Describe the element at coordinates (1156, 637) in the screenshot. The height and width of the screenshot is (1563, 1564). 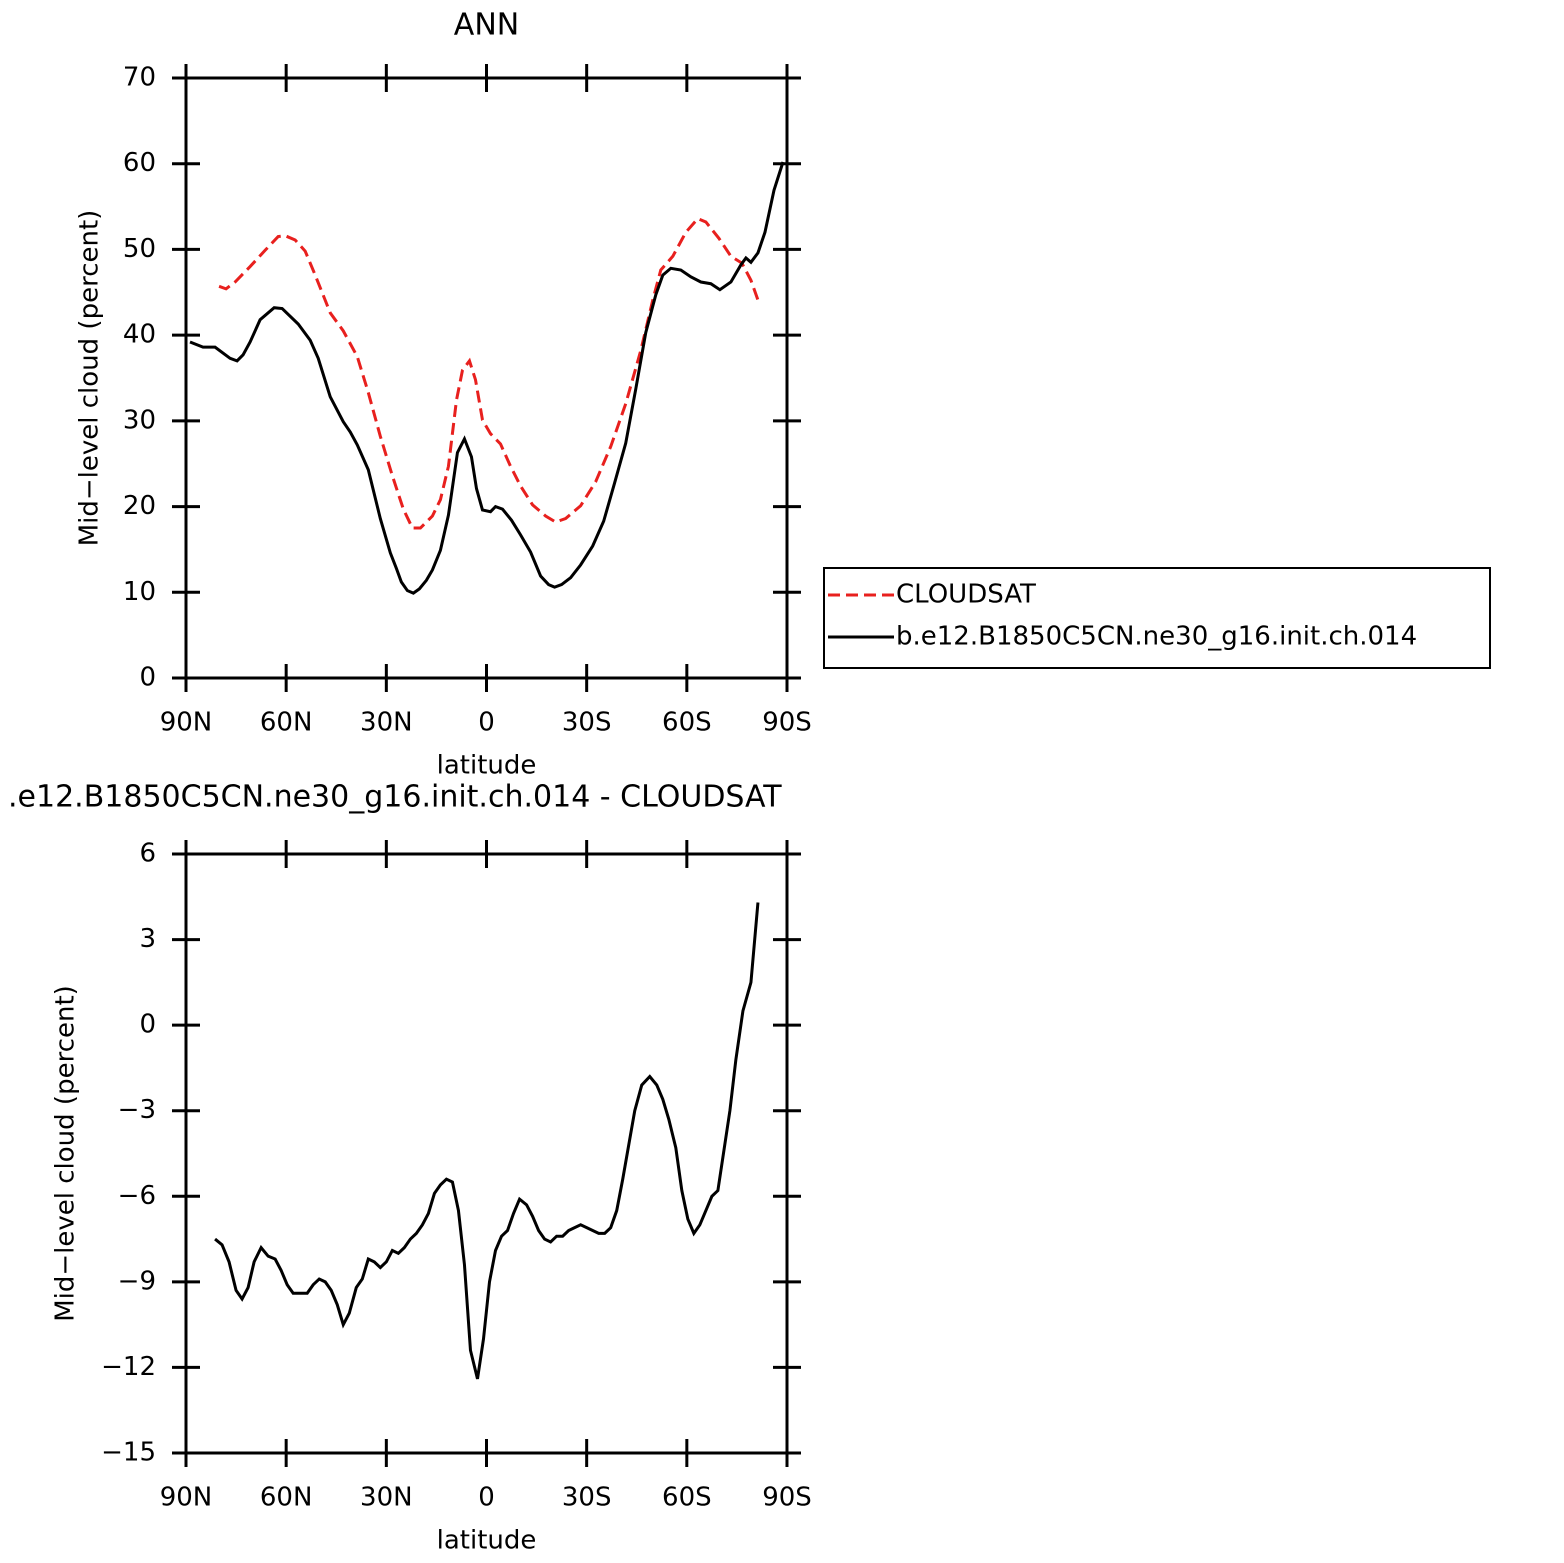
I see `legend-label: b.e12.B1850C5CN.ne30_g16.init.ch.014` at that location.